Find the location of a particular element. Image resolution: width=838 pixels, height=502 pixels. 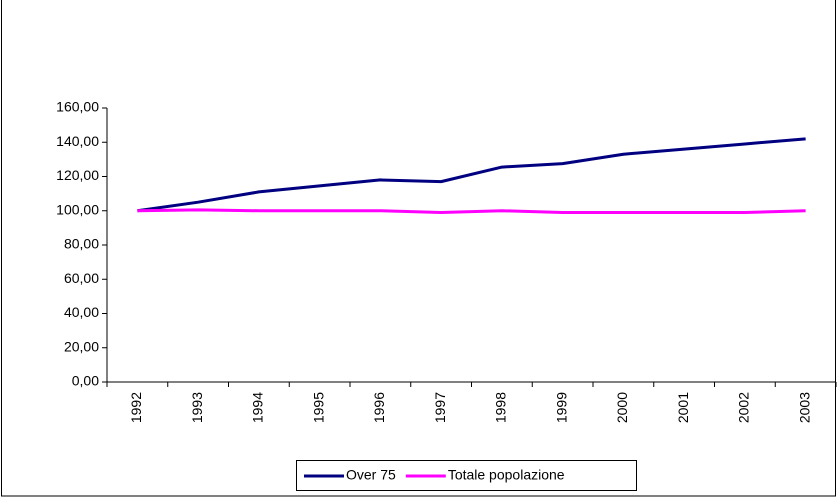

y-tick-label: 160,00 is located at coordinates (77, 107).